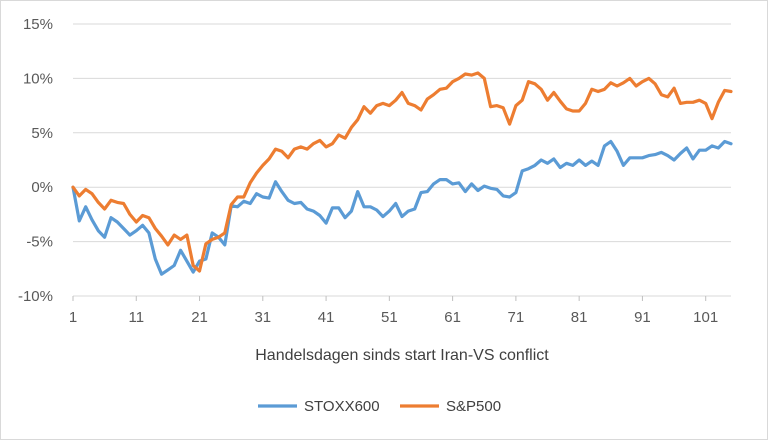 This screenshot has width=768, height=440. What do you see at coordinates (42, 187) in the screenshot?
I see `y-tick-label: 0%` at bounding box center [42, 187].